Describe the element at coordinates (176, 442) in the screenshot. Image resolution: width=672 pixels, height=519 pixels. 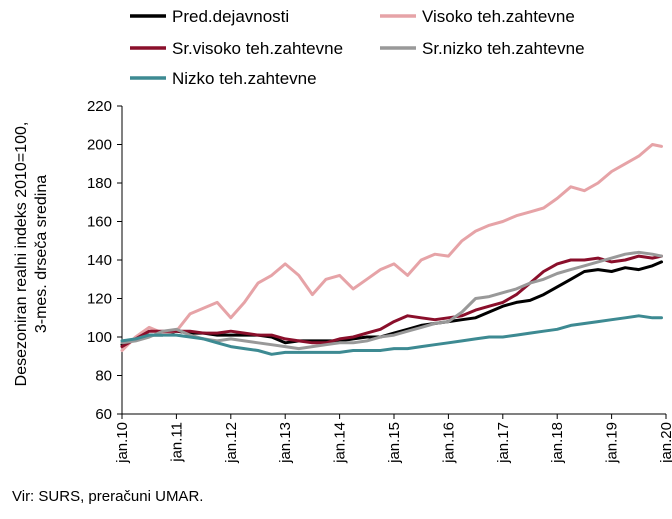
I see `x-tick-label: jan.11` at that location.